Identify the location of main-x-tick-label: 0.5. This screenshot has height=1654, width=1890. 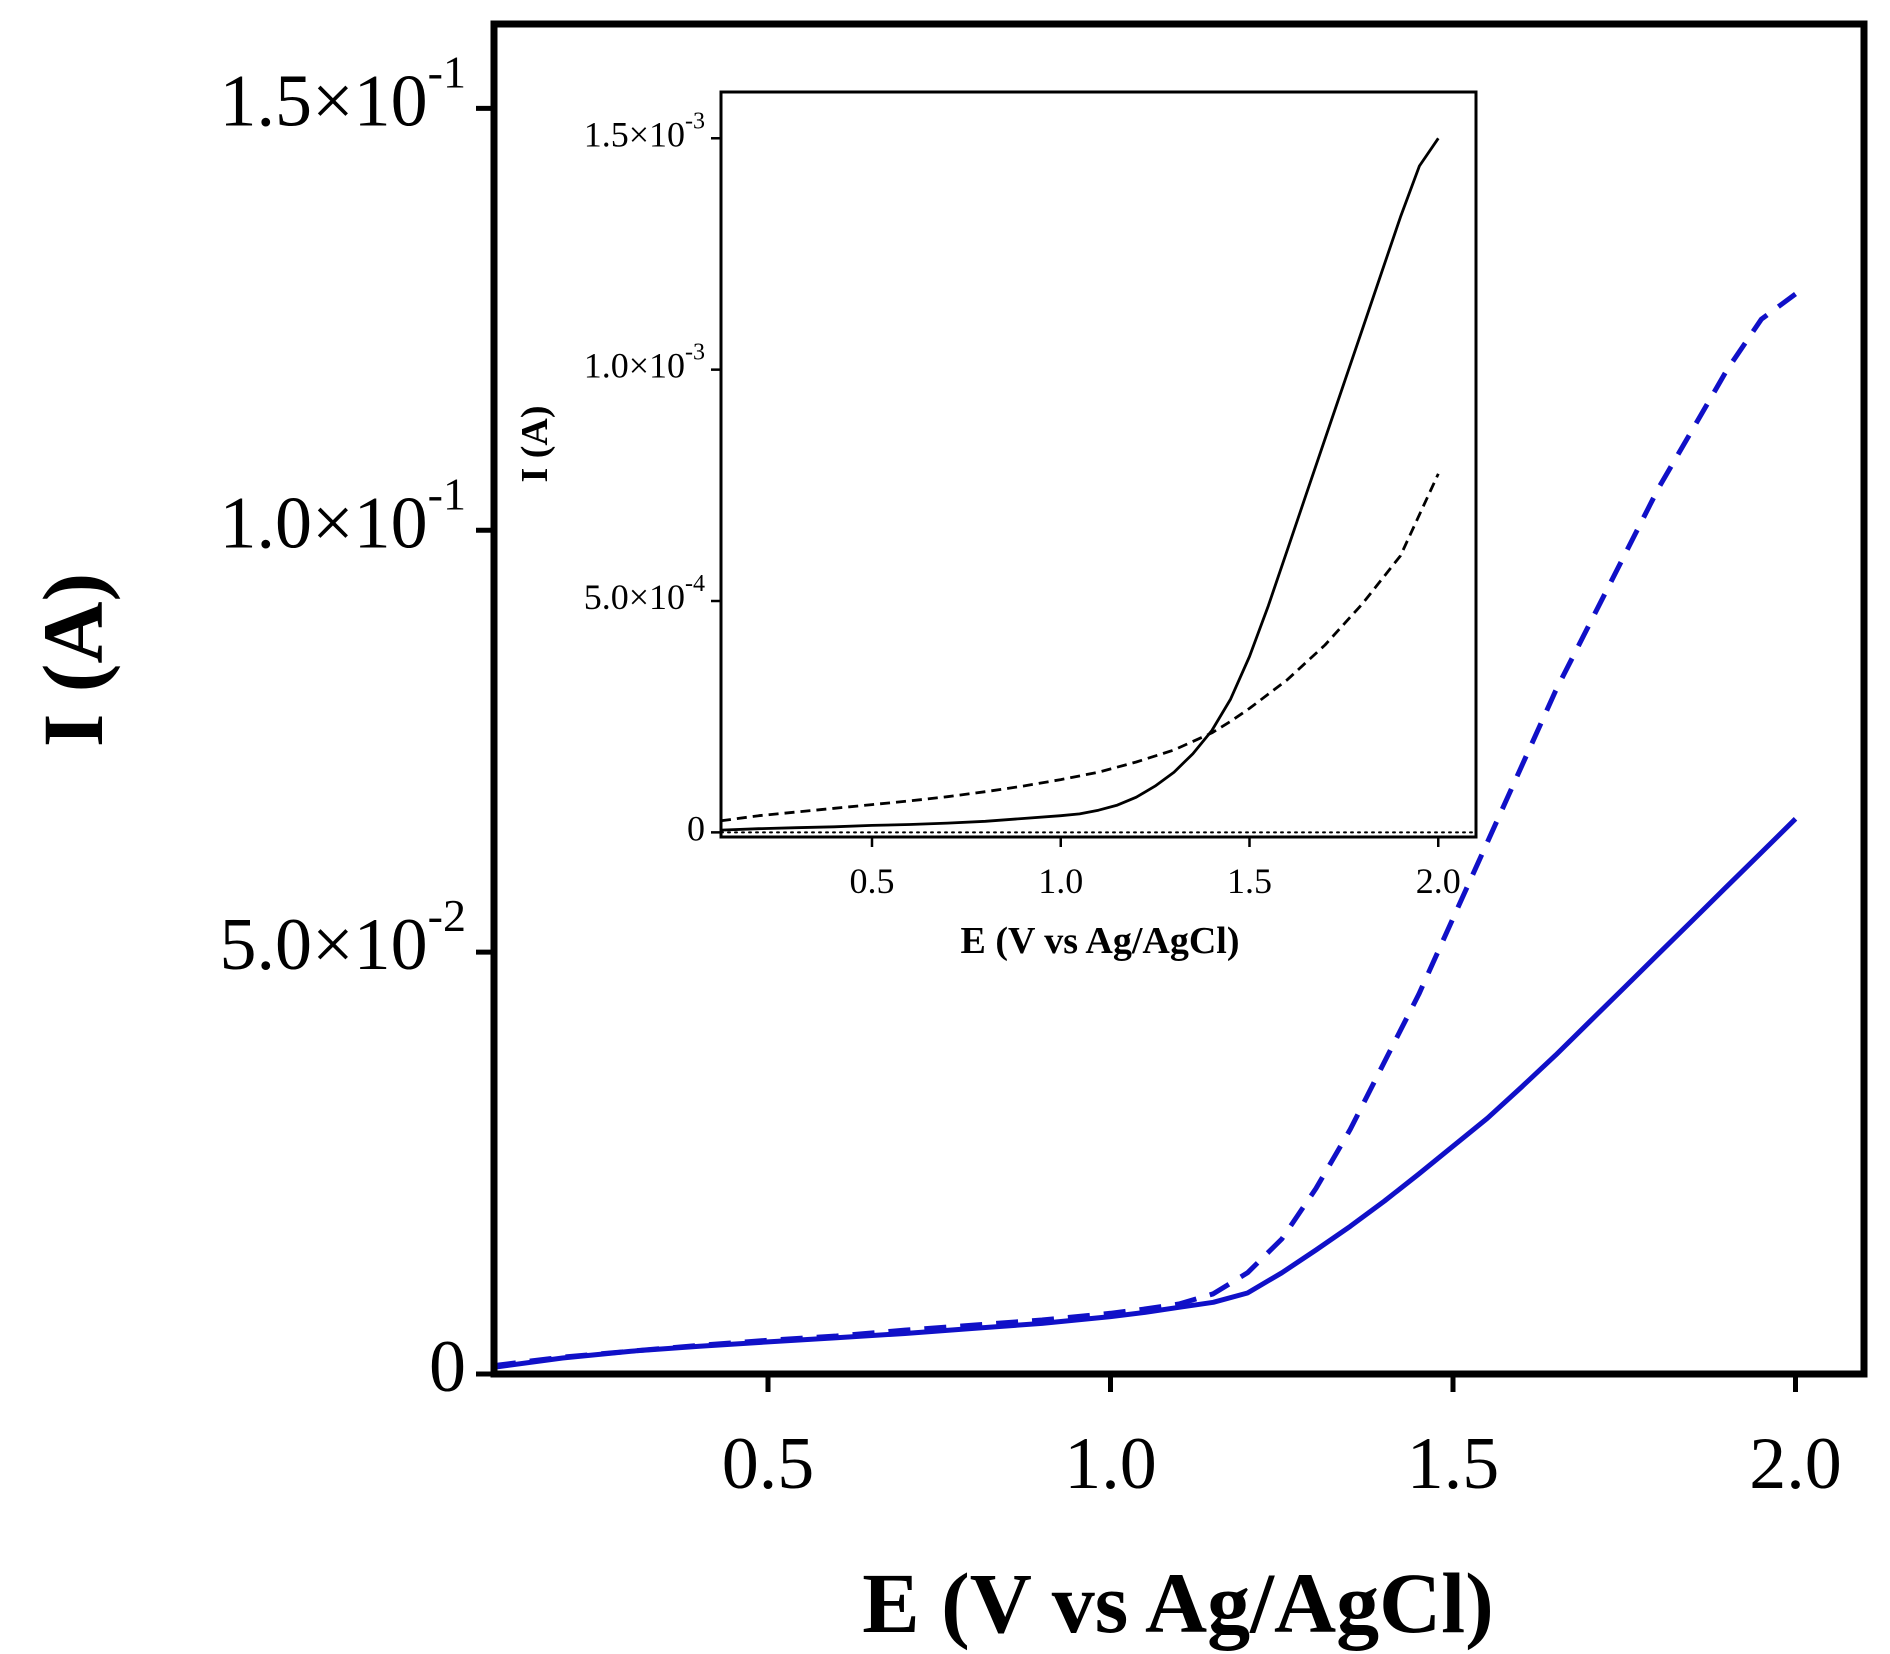
(768, 1464).